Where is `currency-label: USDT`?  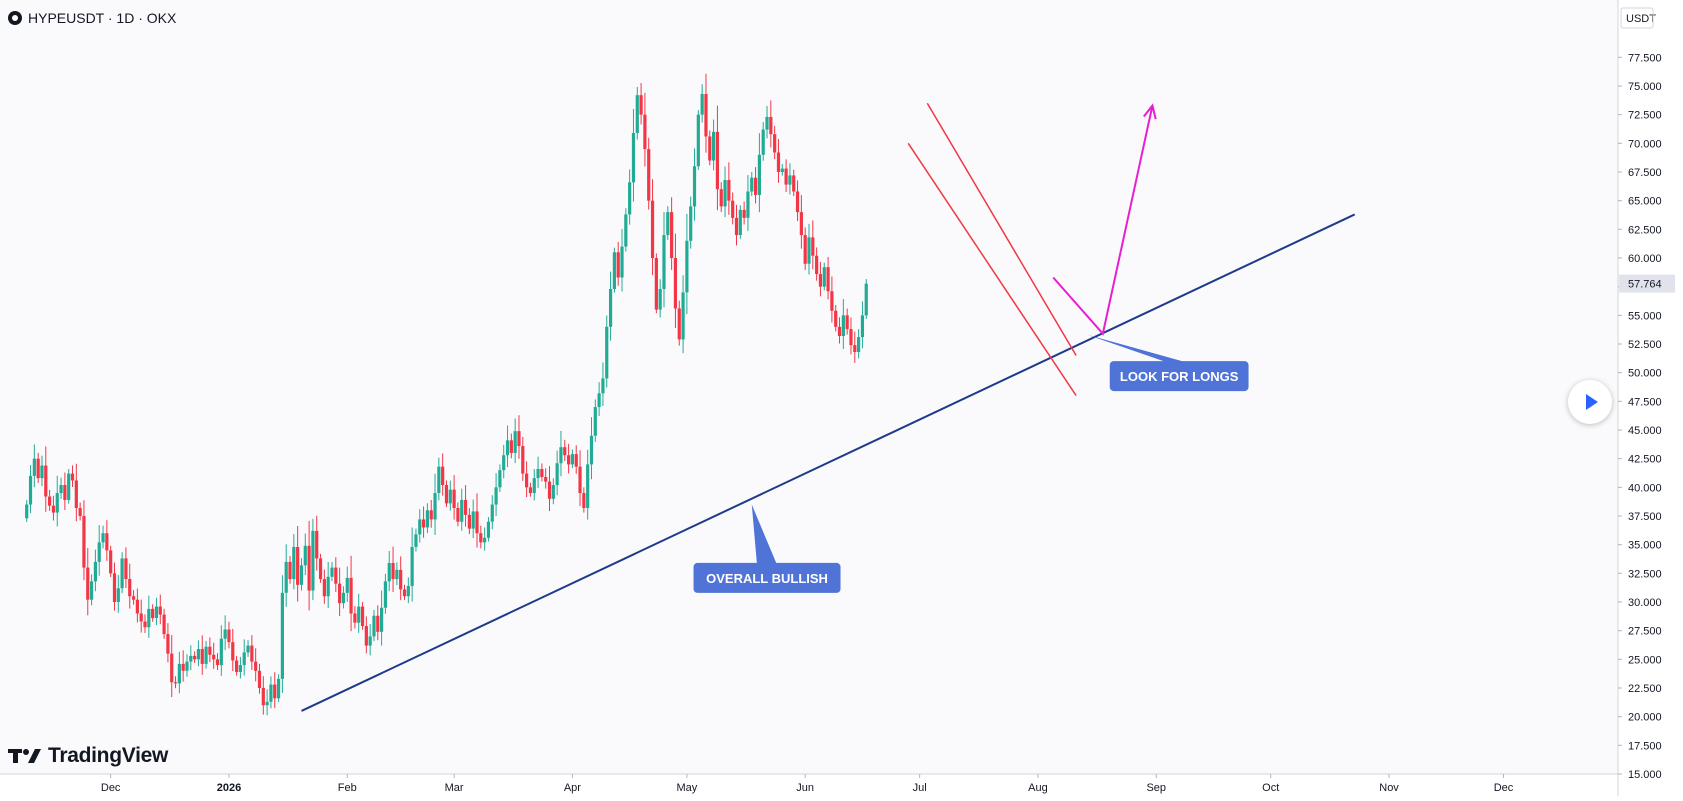
currency-label: USDT is located at coordinates (1641, 19).